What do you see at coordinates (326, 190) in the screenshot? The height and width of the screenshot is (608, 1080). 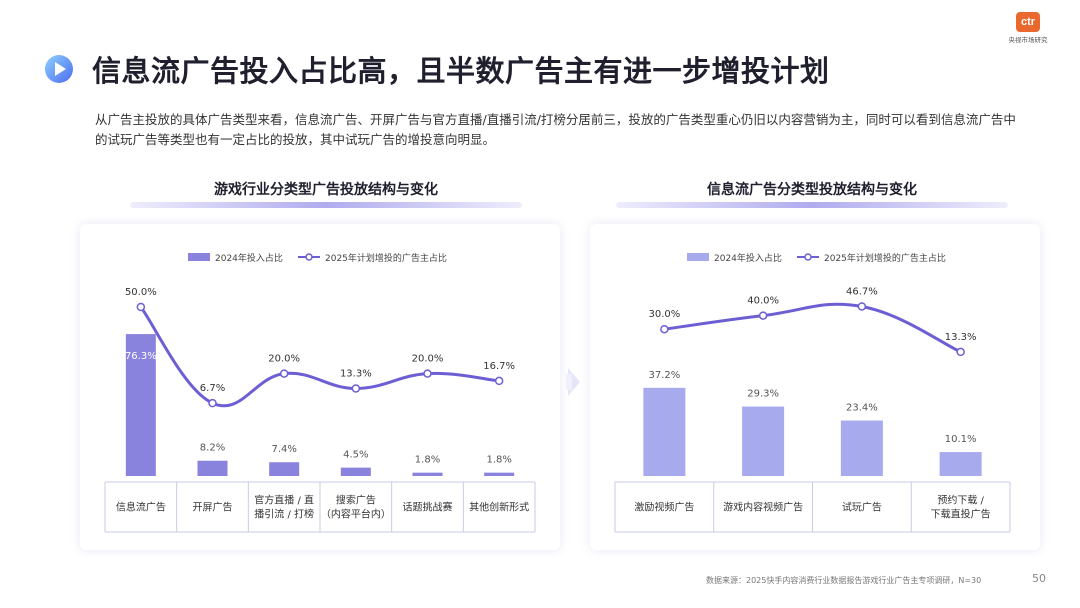 I see `left-chart-title: 游戏行业分类型广告投放结构与变化` at bounding box center [326, 190].